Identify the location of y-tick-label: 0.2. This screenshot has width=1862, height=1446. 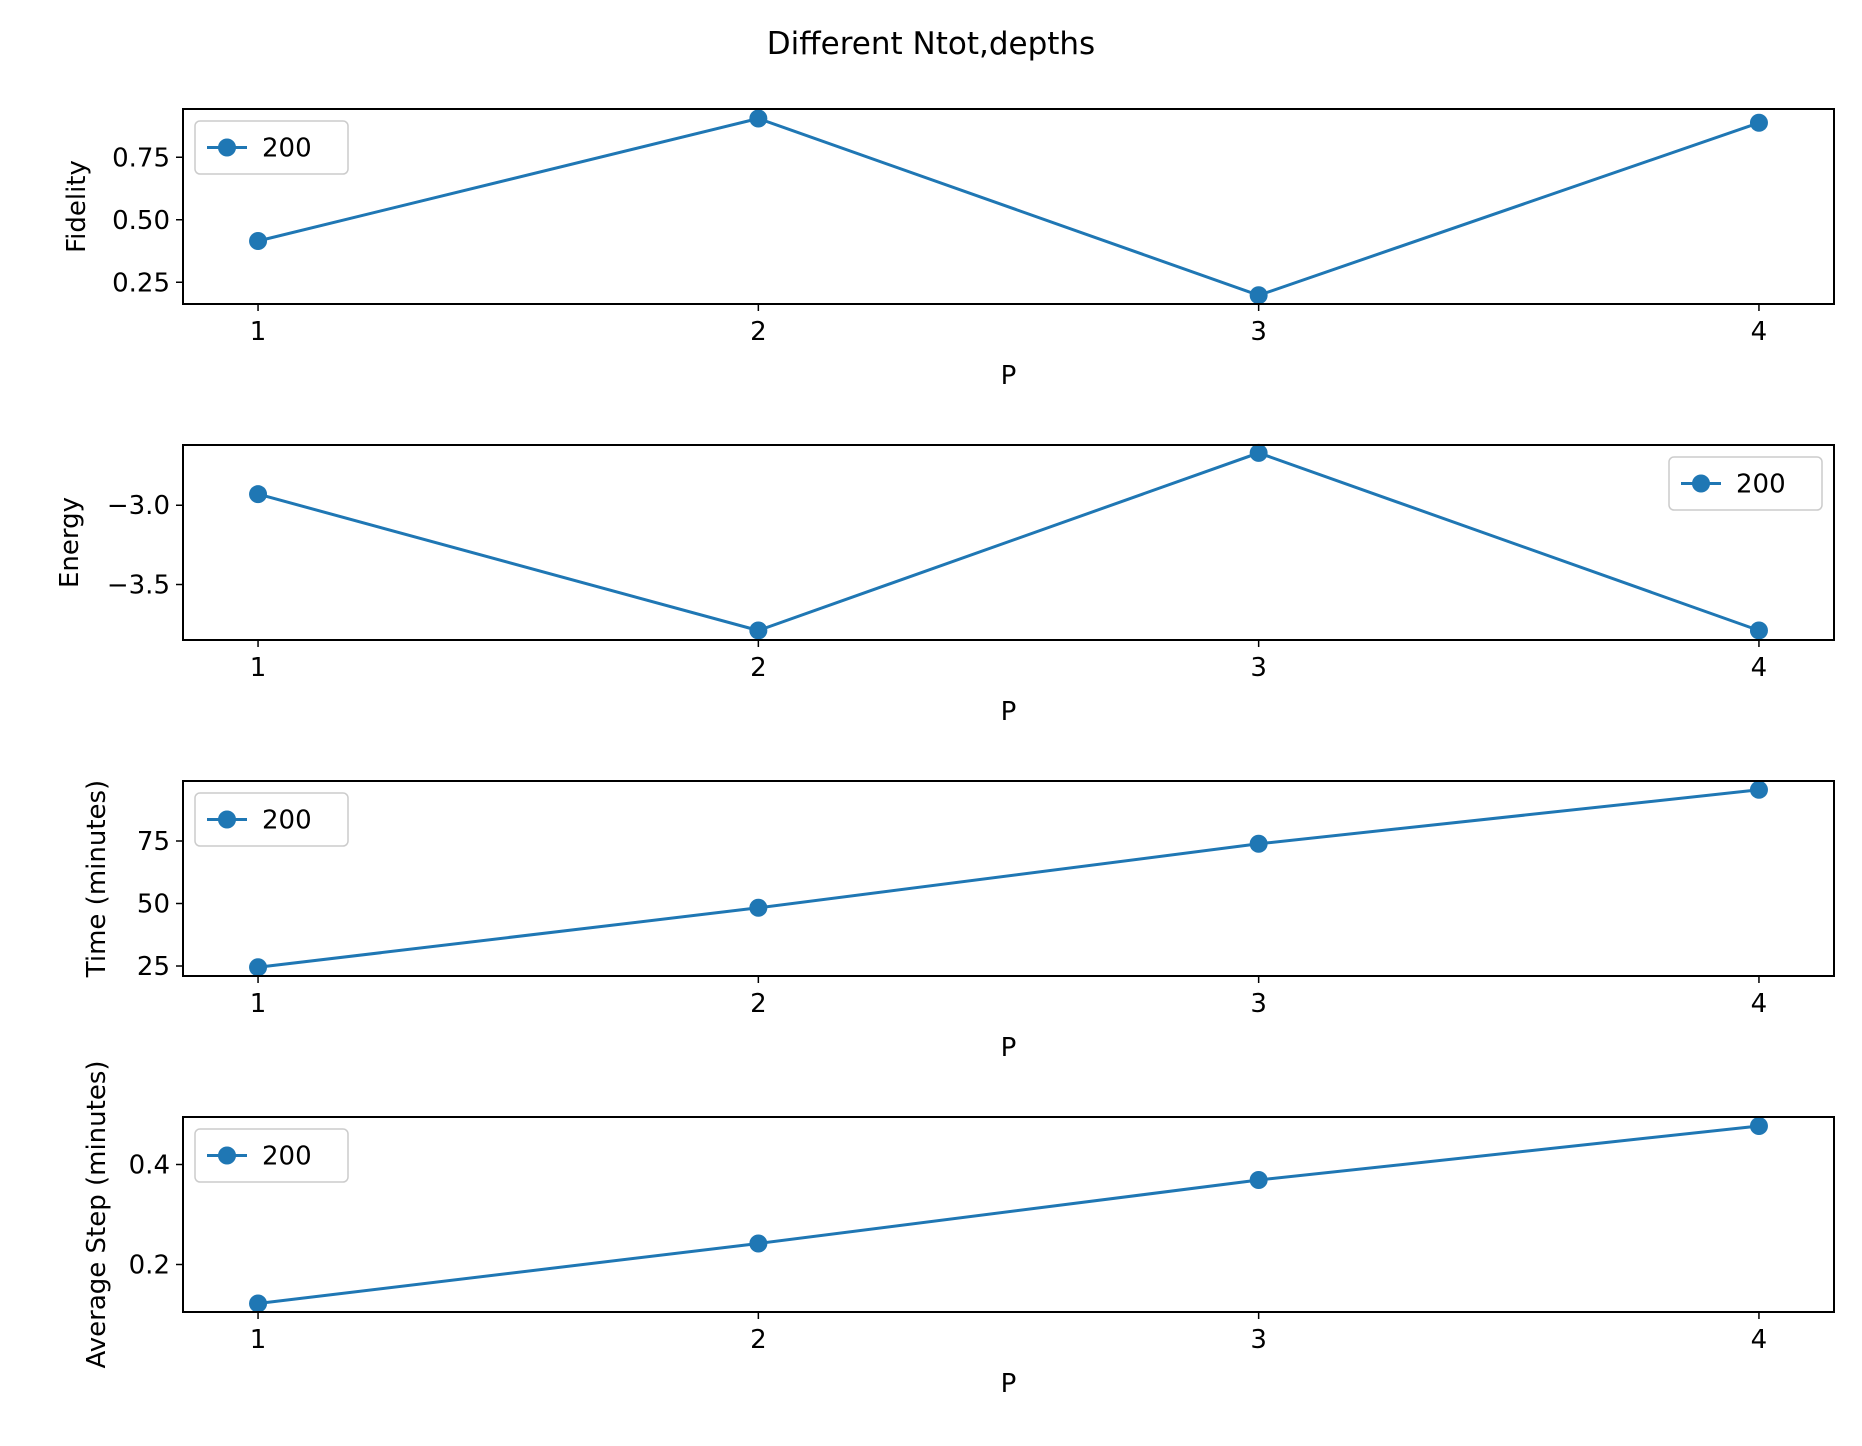
(149, 1266).